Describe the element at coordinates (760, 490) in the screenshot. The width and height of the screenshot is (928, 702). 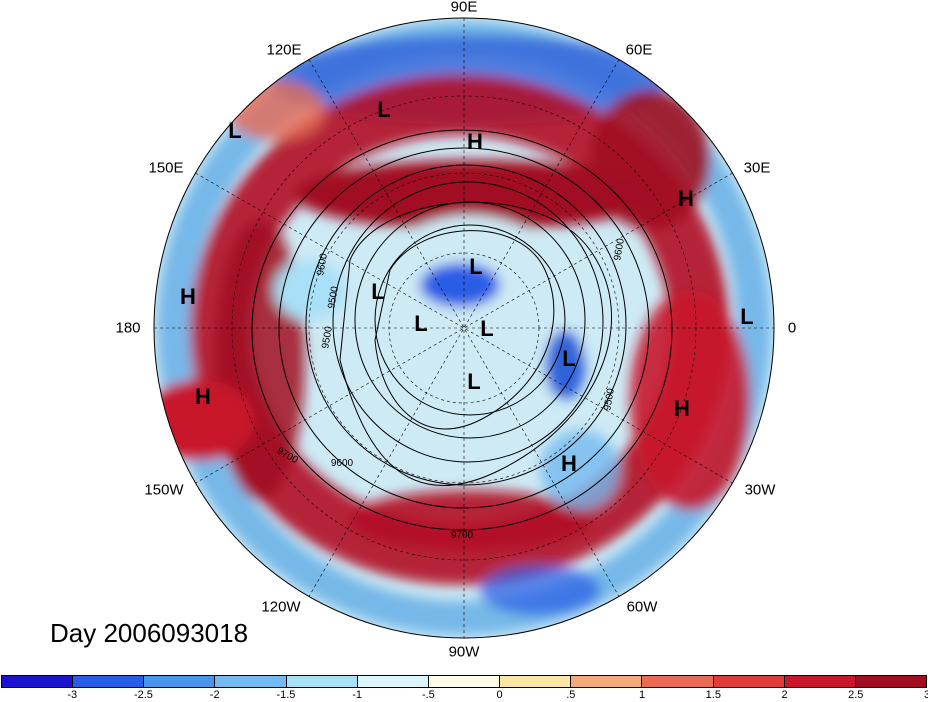
I see `lon-label-30w: 30W` at that location.